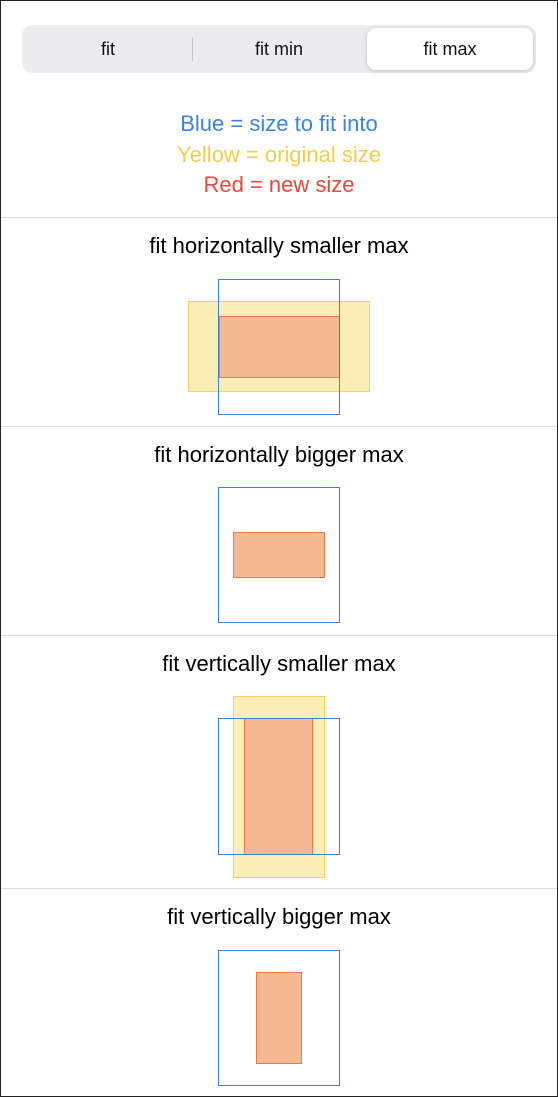 The image size is (558, 1097). What do you see at coordinates (279, 184) in the screenshot?
I see `legend-red: Red = new size` at bounding box center [279, 184].